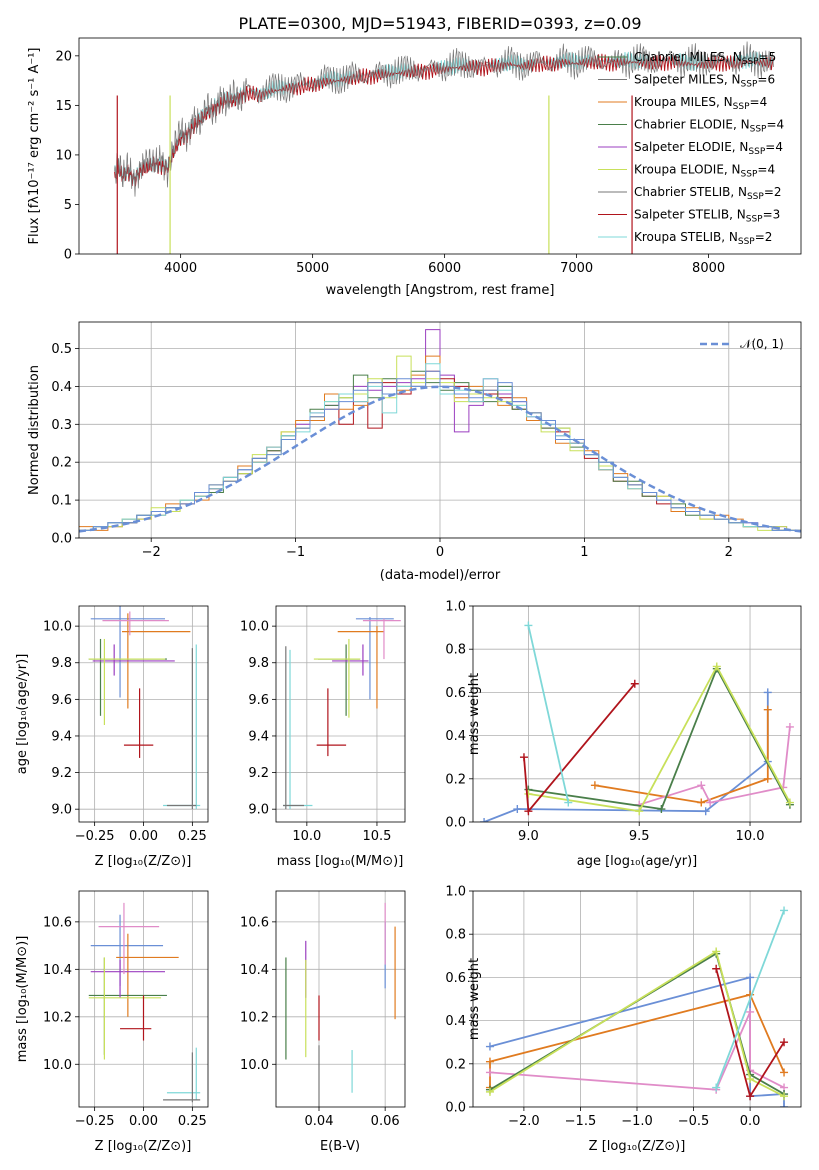 This screenshot has height=1170, width=819. What do you see at coordinates (340, 1146) in the screenshot?
I see `x-axis-label: E(B-V)` at bounding box center [340, 1146].